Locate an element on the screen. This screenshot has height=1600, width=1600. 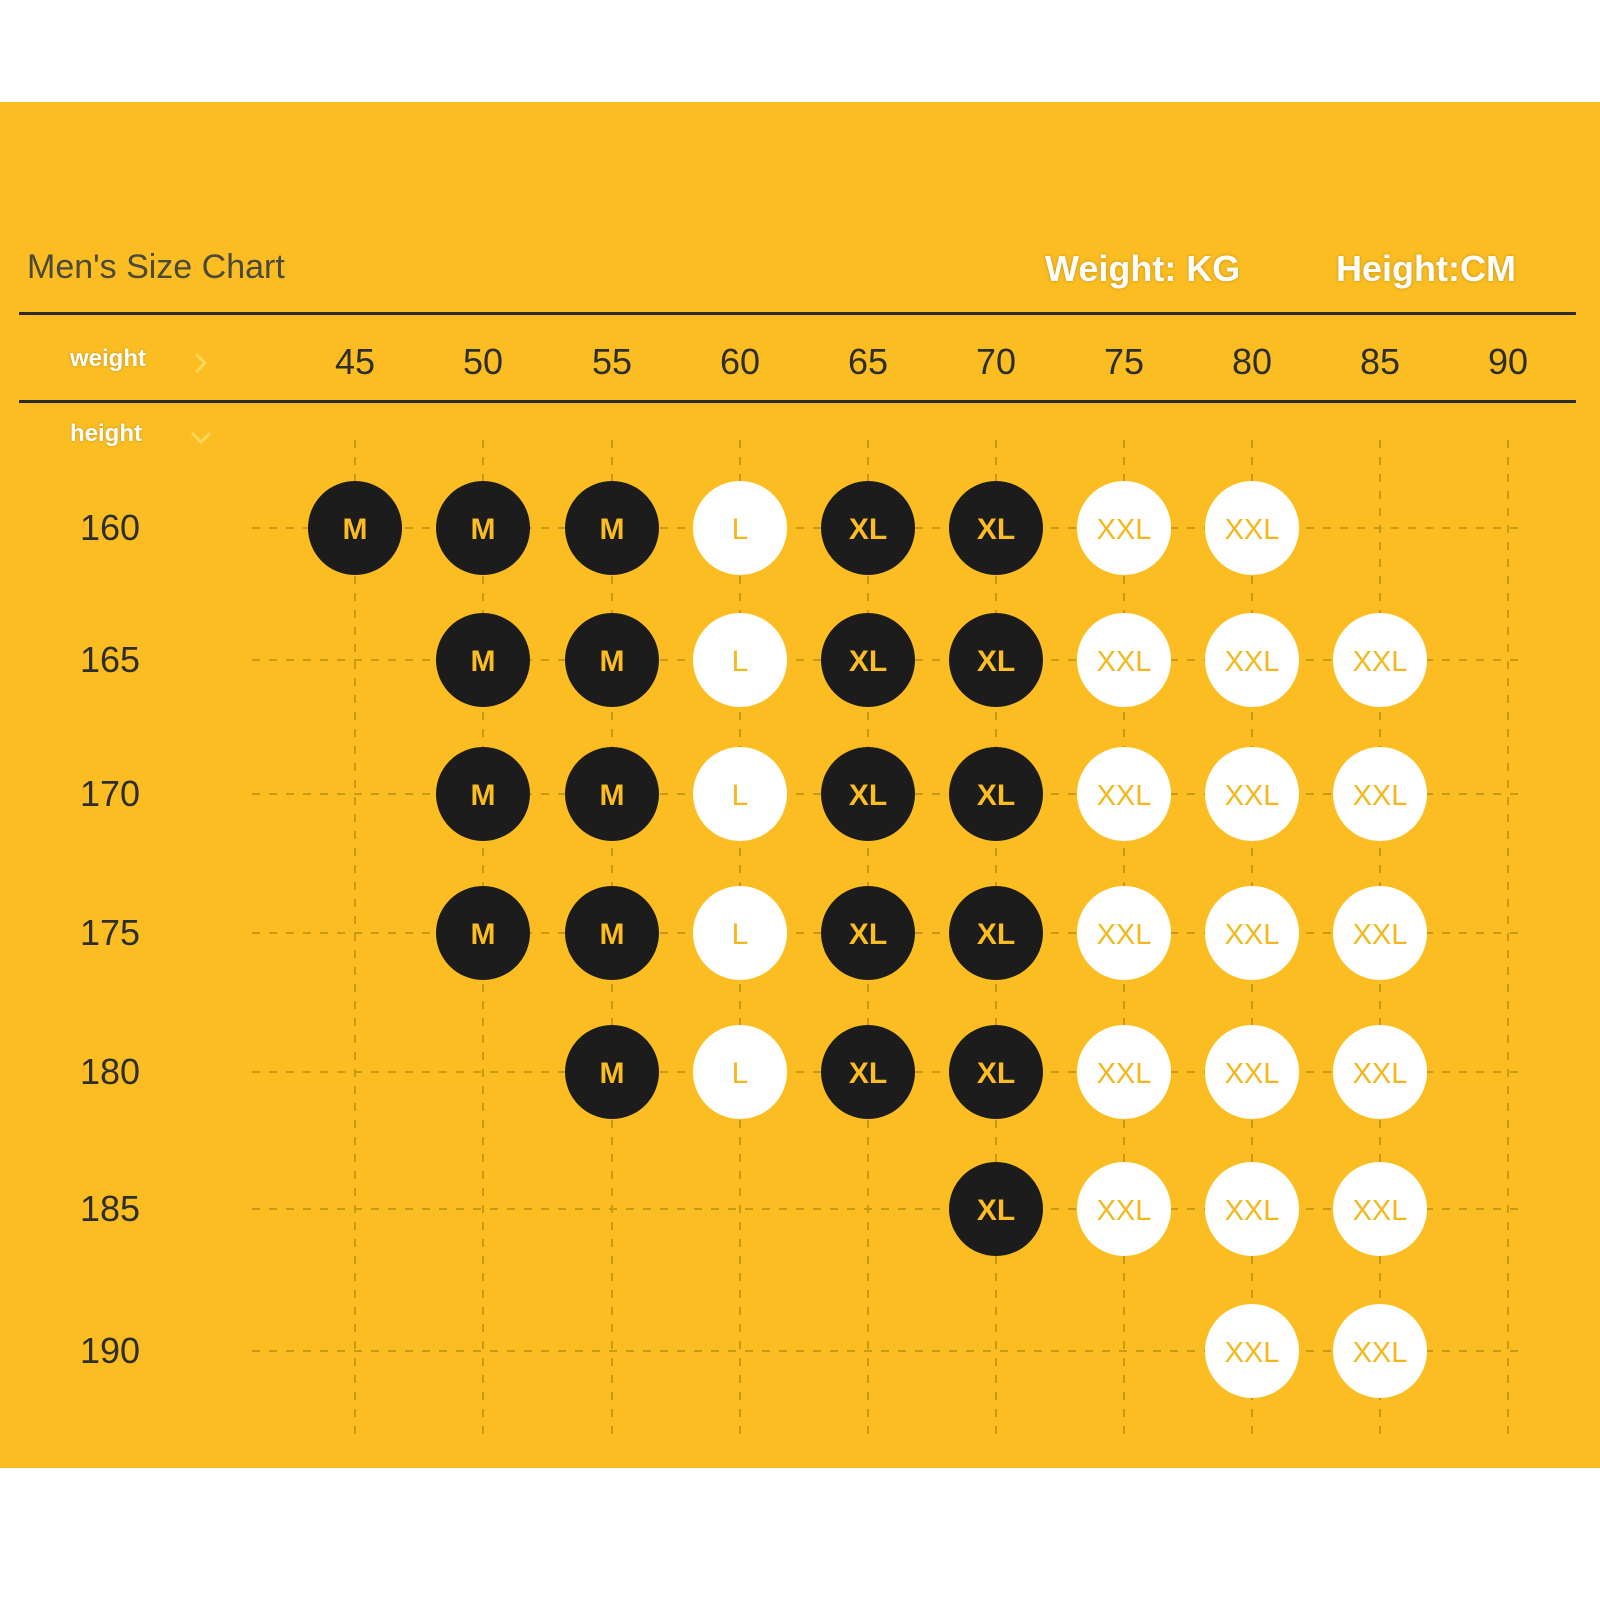
size-label-170-65: XL is located at coordinates (868, 795).